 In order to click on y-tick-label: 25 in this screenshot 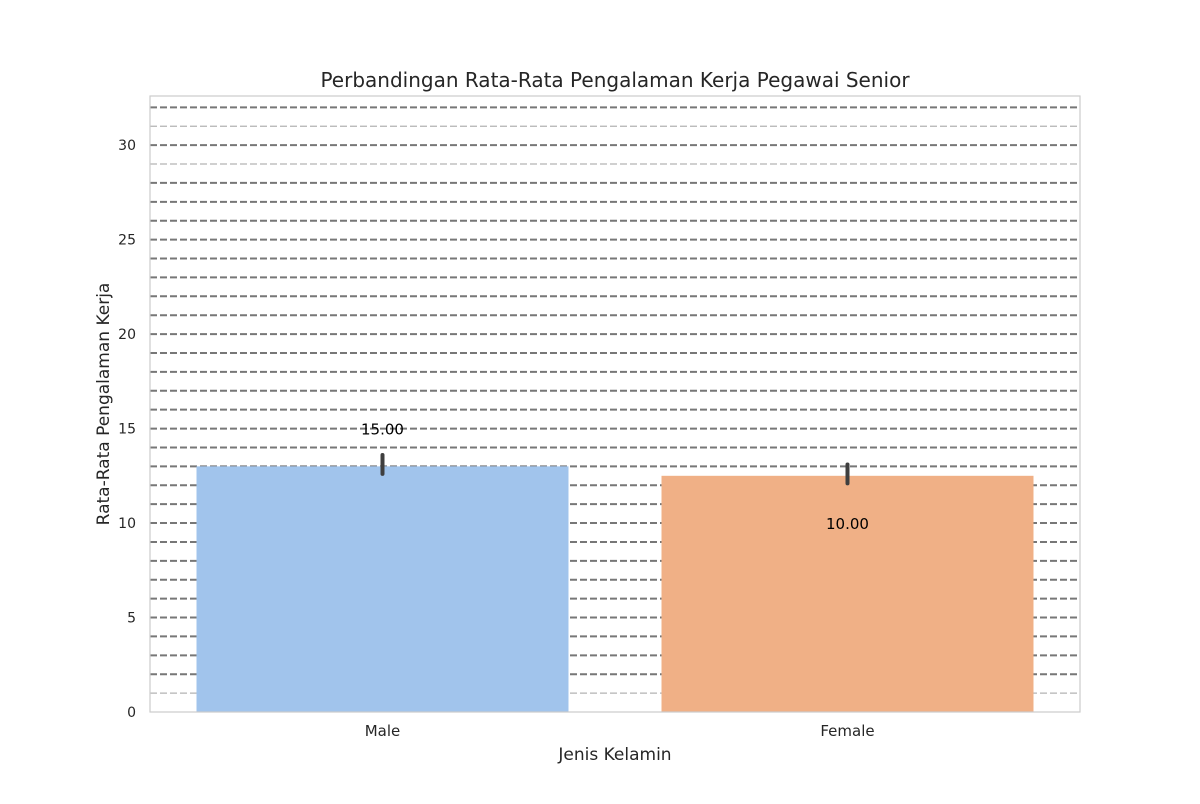, I will do `click(127, 241)`.